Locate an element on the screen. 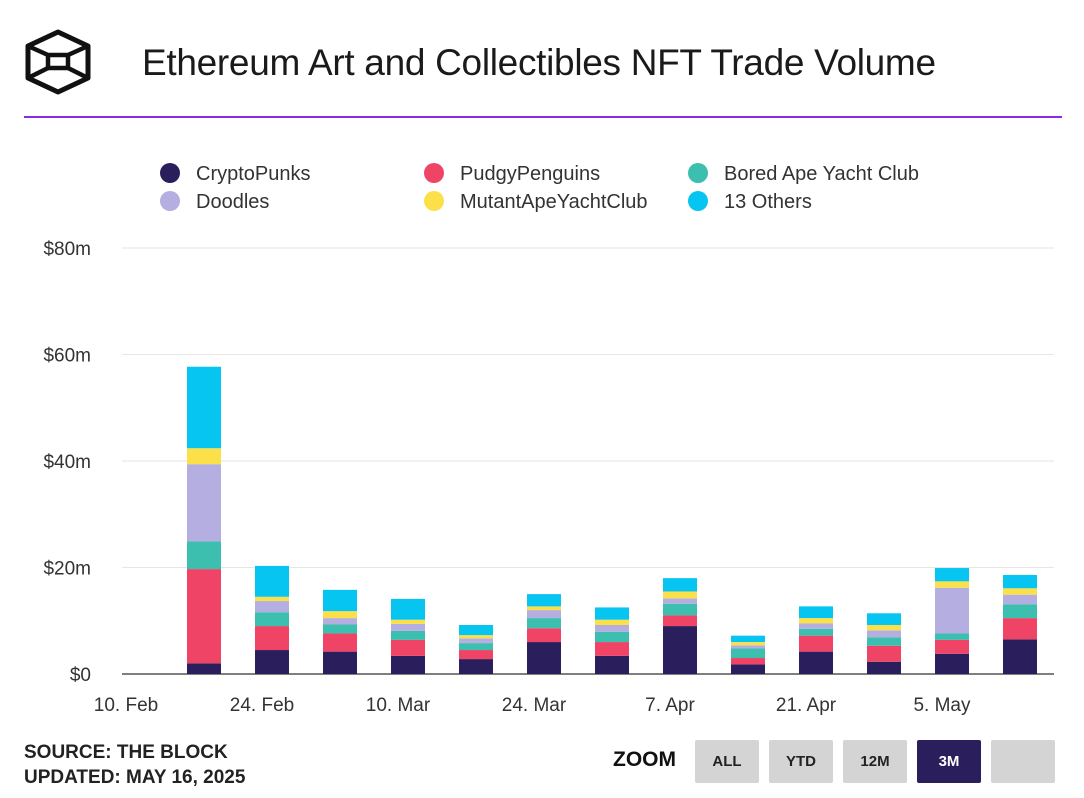 The image size is (1084, 798). the-block-logo-icon is located at coordinates (58, 62).